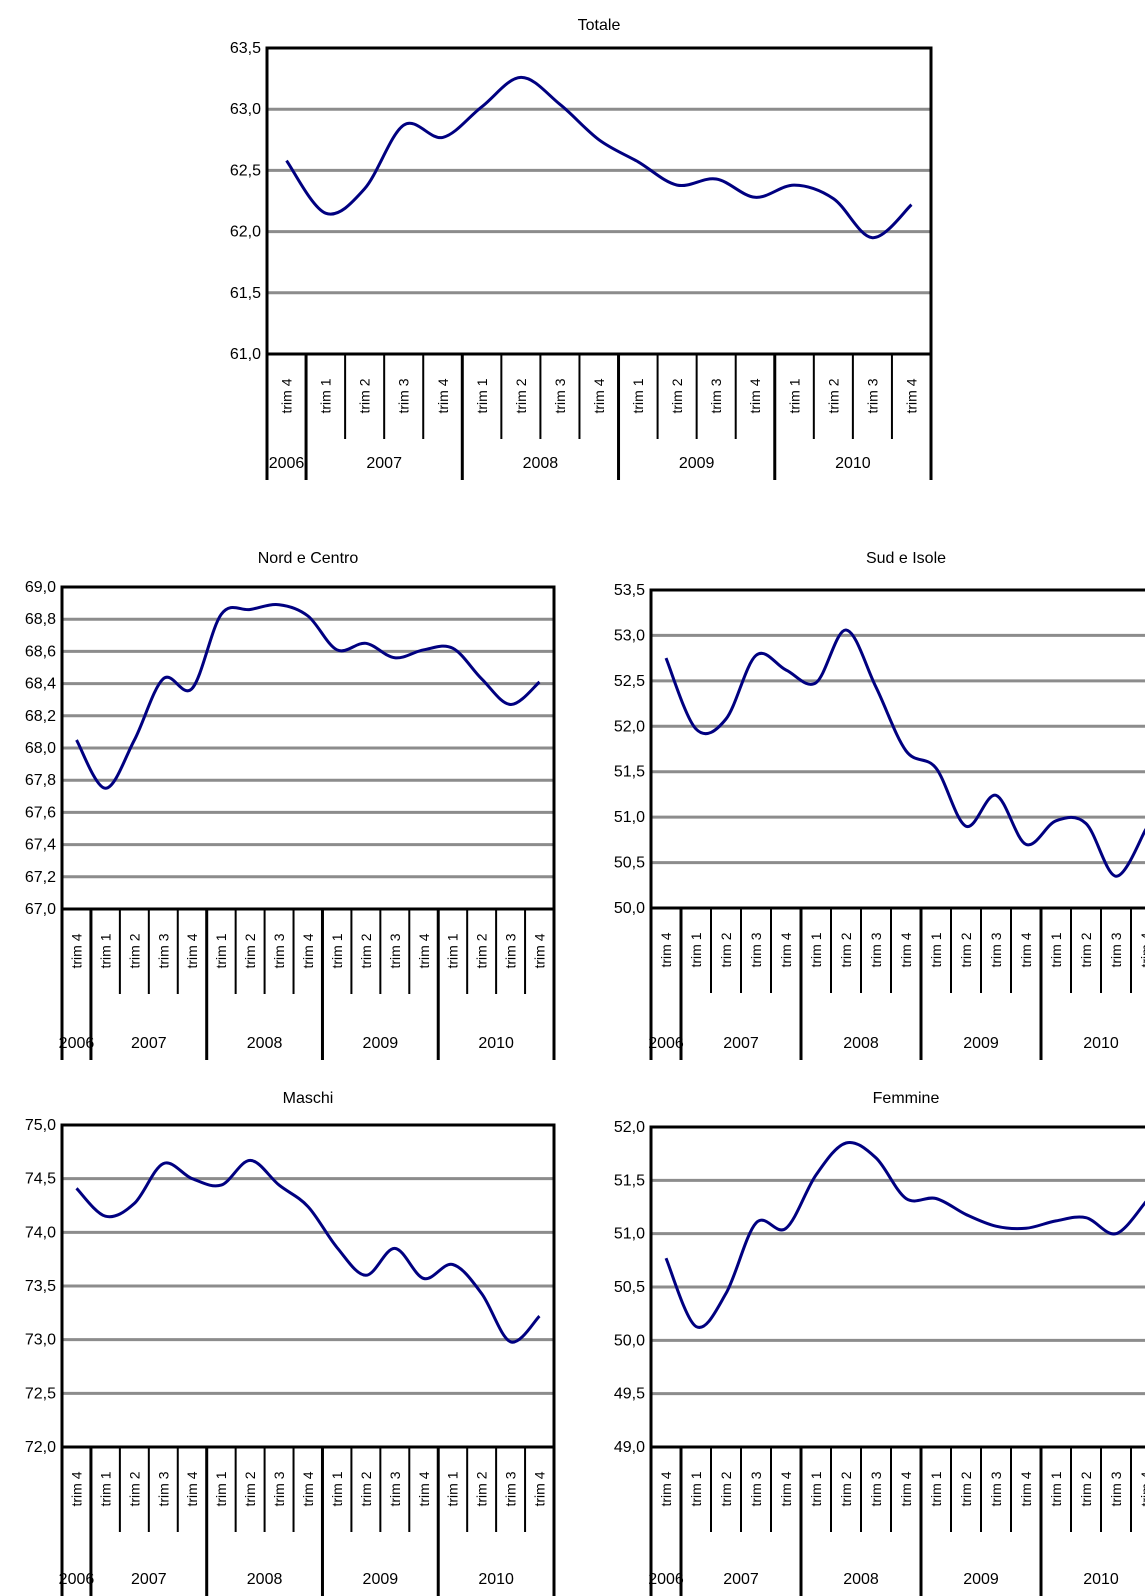 Image resolution: width=1145 pixels, height=1596 pixels. Describe the element at coordinates (40, 877) in the screenshot. I see `y-tick-label: 67,2` at that location.